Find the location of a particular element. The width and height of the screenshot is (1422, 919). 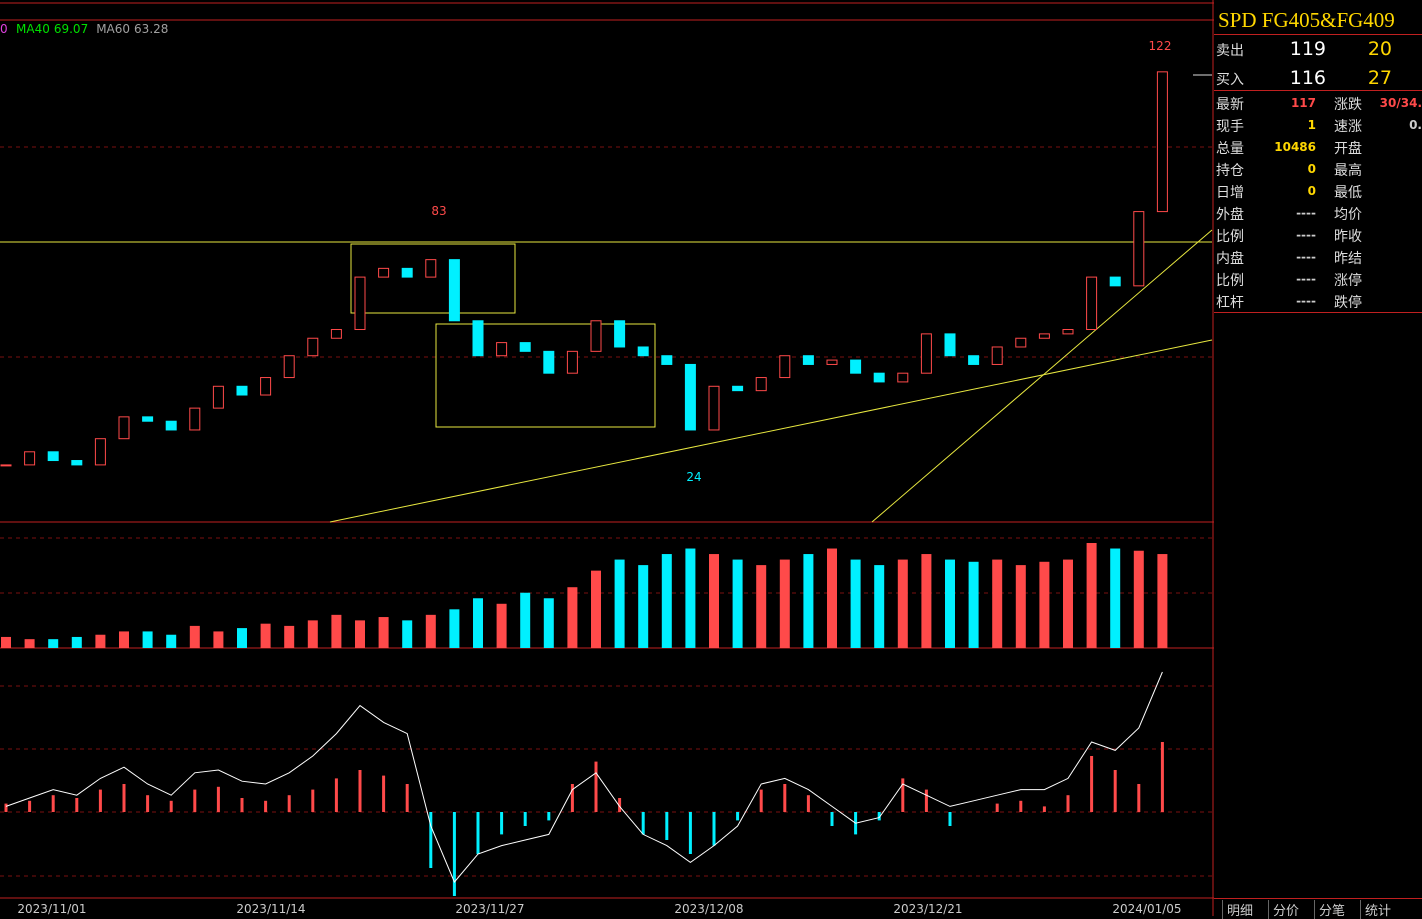

panel-title: SPD FG405&FG409 is located at coordinates (1306, 20).